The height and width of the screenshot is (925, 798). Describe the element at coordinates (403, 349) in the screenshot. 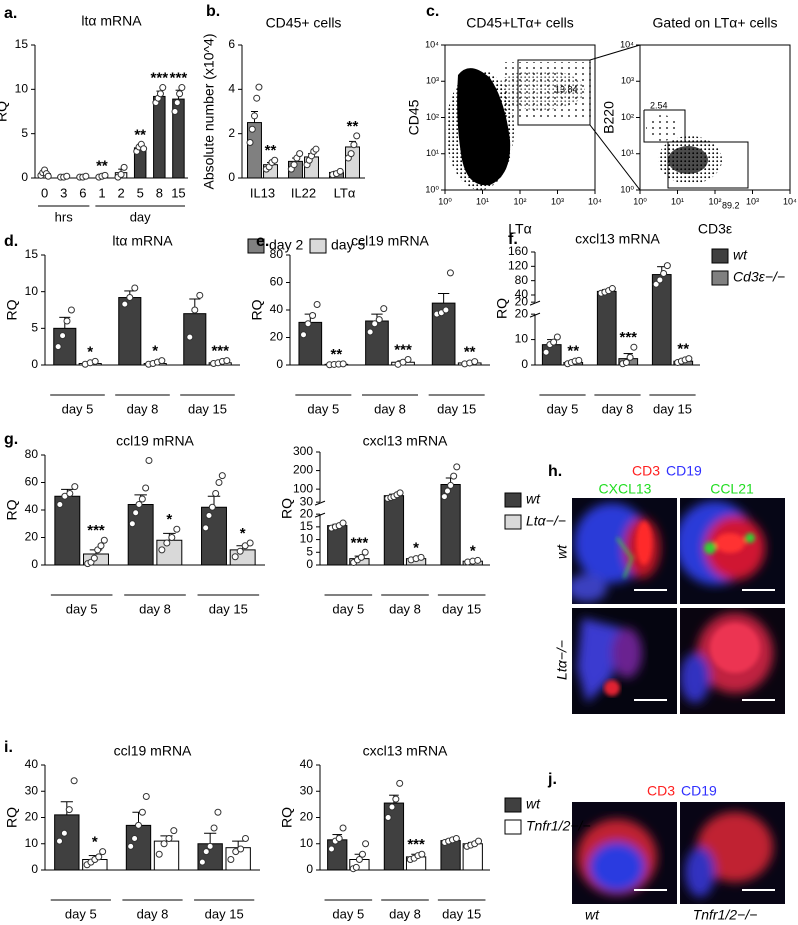

I see `significance: ***` at that location.